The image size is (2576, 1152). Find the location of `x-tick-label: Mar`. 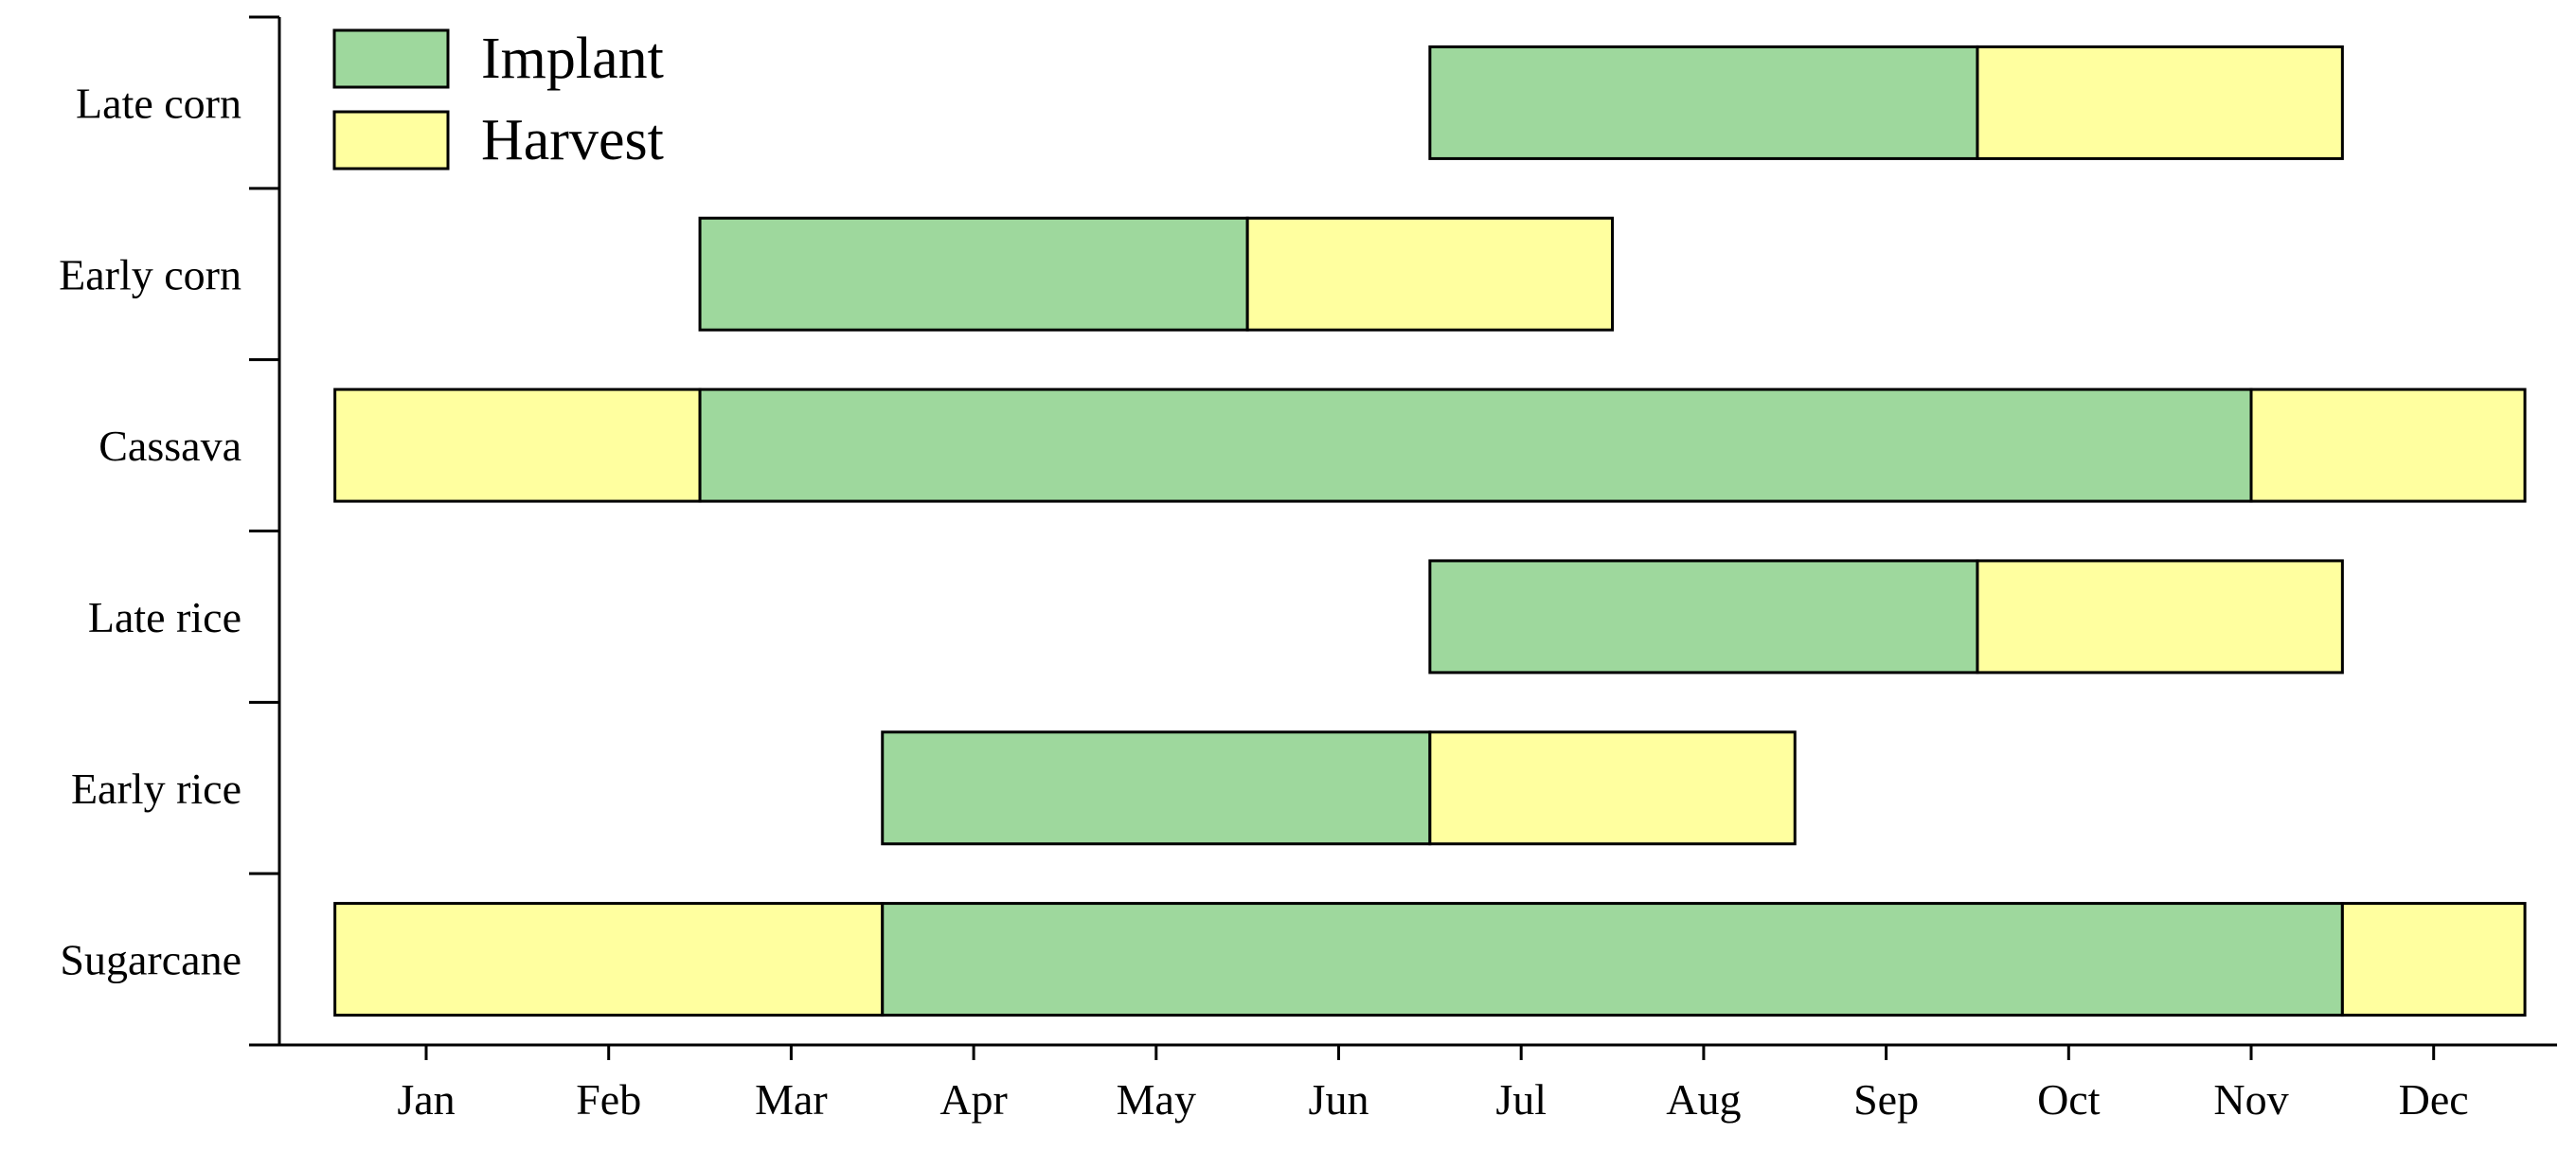

x-tick-label: Mar is located at coordinates (791, 1099).